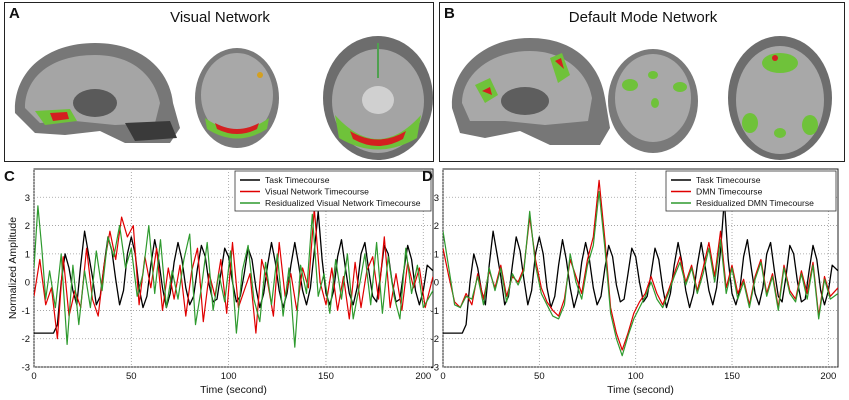  Describe the element at coordinates (755, 203) in the screenshot. I see `legend-label-3: Residualized DMN Timecourse` at that location.